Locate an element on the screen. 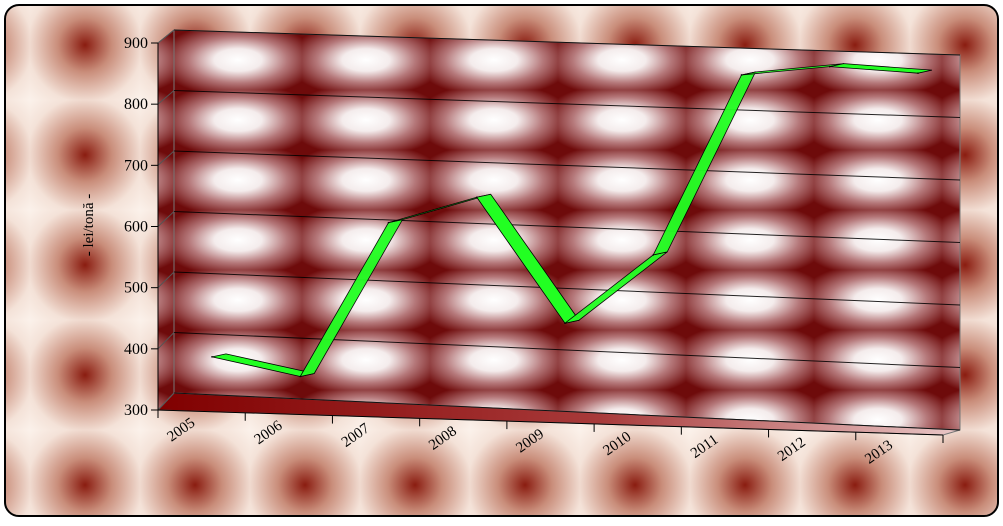 The height and width of the screenshot is (526, 1003). data-point-2008 is located at coordinates (476, 197).